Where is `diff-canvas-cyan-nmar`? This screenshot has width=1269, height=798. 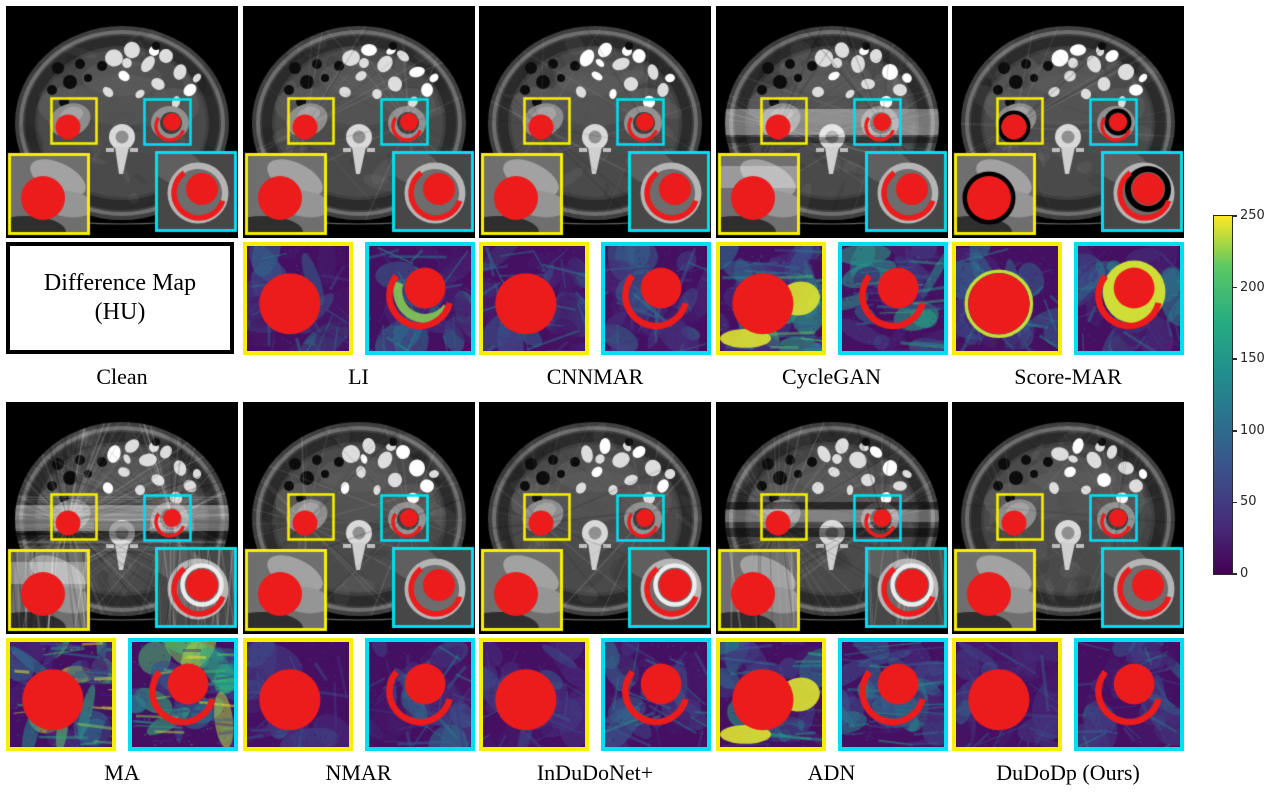
diff-canvas-cyan-nmar is located at coordinates (419, 694).